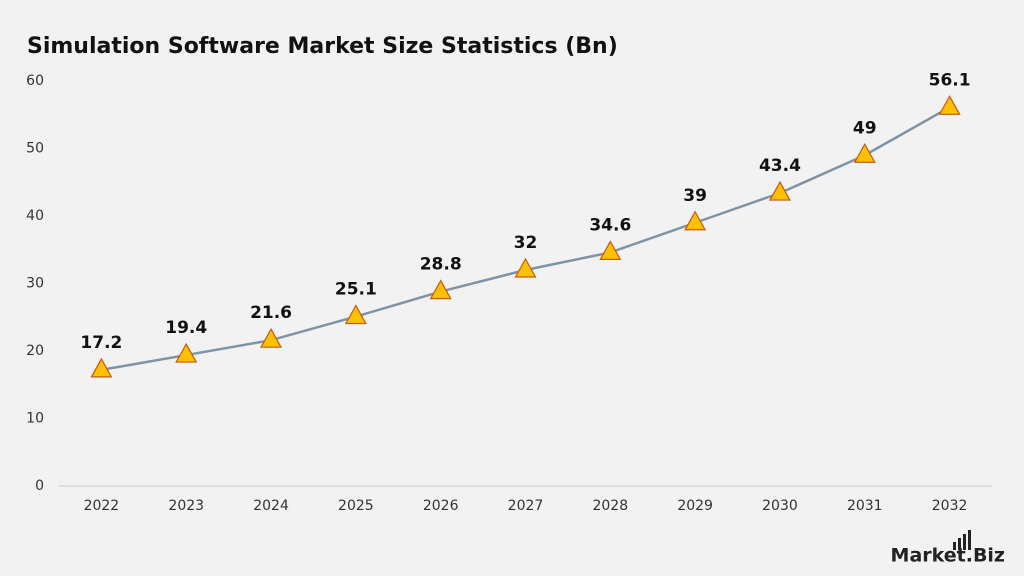  Describe the element at coordinates (35, 81) in the screenshot. I see `y-tick-label: 60` at that location.